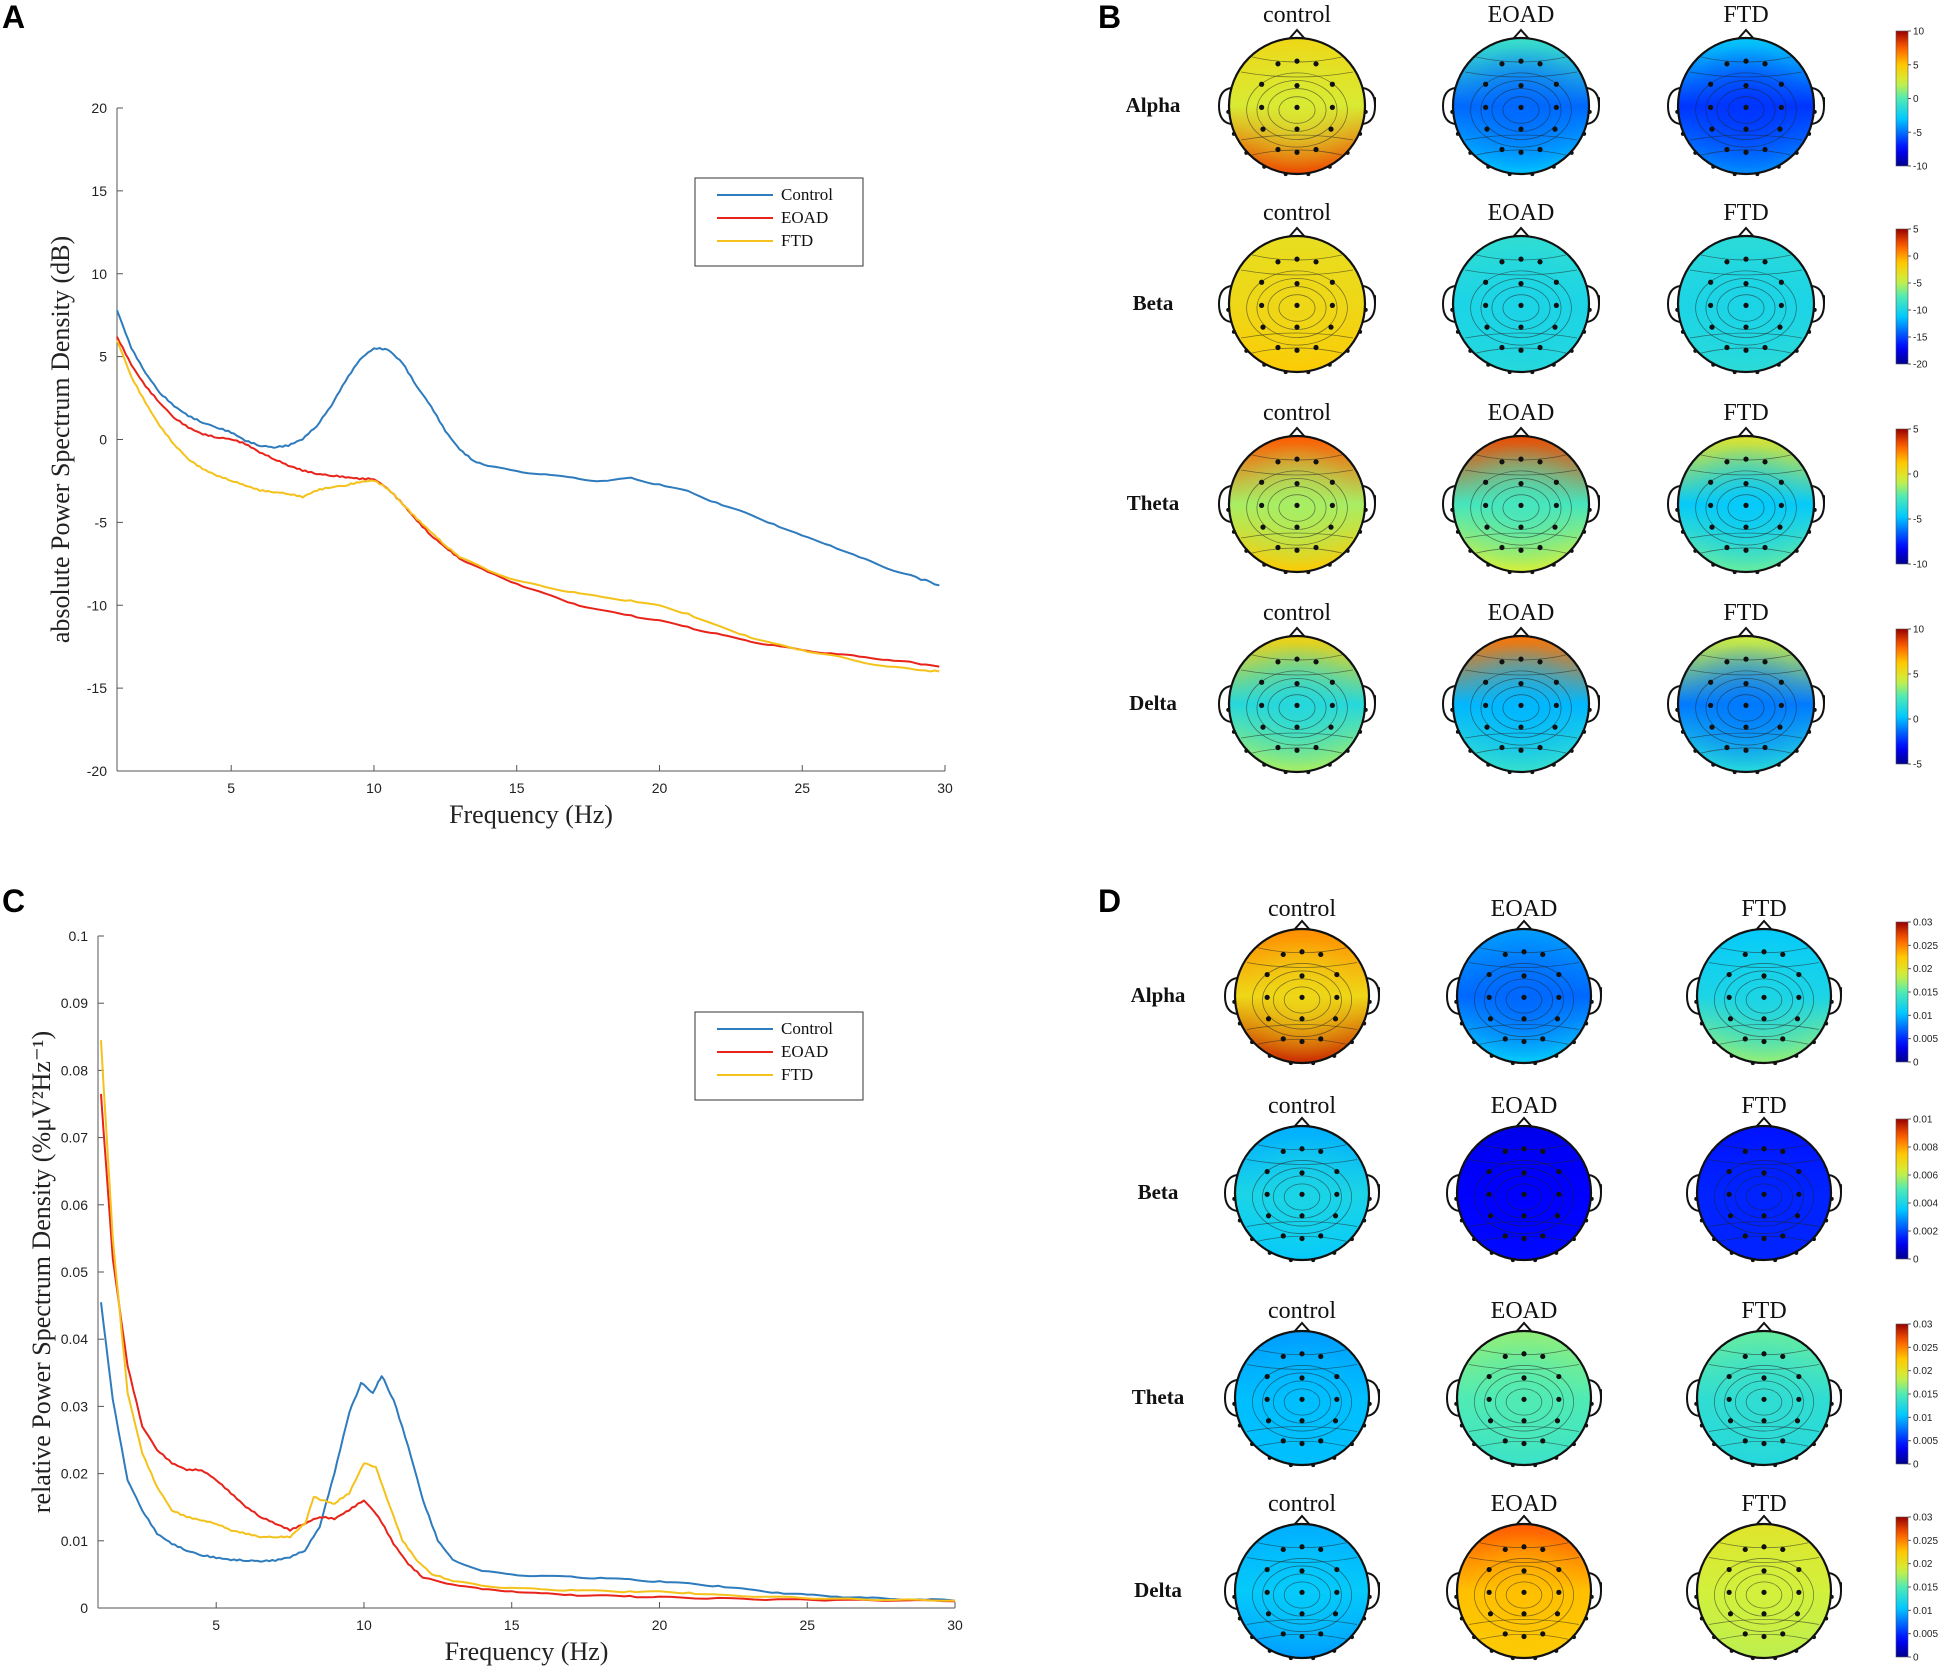 The width and height of the screenshot is (1950, 1680). What do you see at coordinates (1521, 527) in the screenshot?
I see `b-topomap-theta-eoad-electrode` at bounding box center [1521, 527].